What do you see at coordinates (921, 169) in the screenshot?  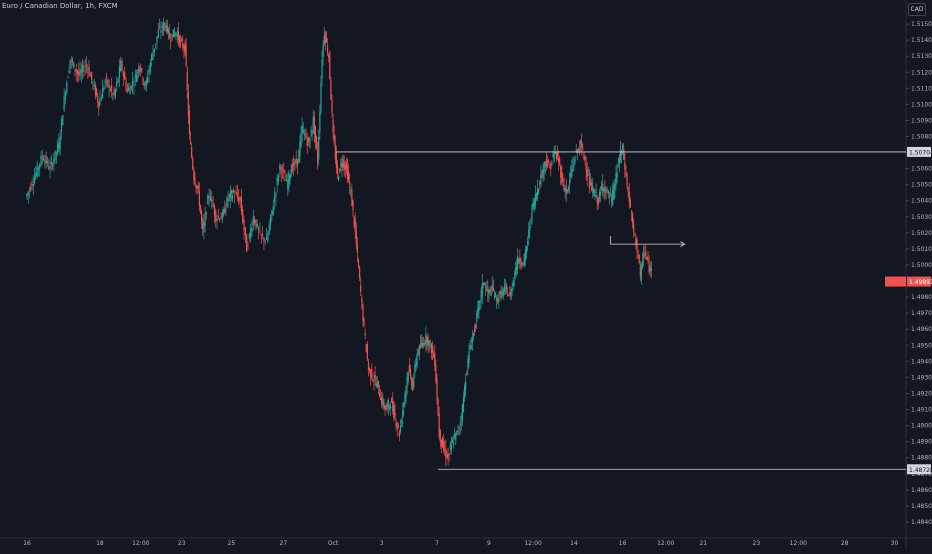 I see `y-tick-label: 1.50600` at bounding box center [921, 169].